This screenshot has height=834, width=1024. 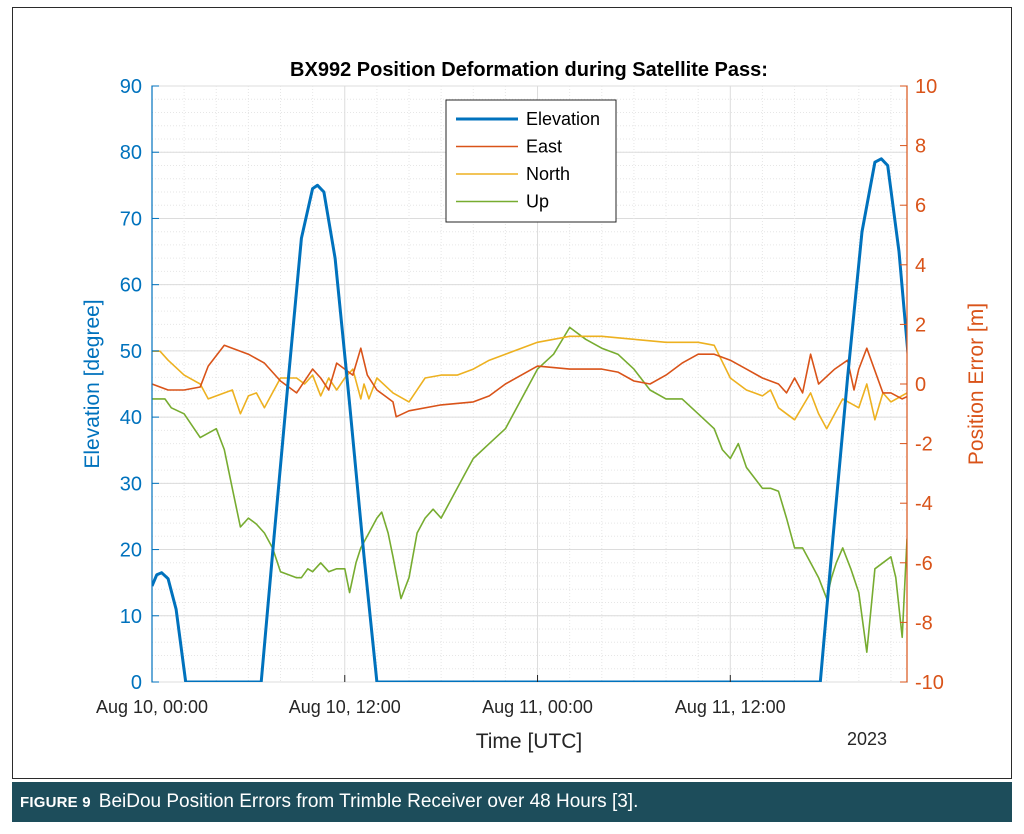 I want to click on y-tick-label-left: 40, so click(x=131, y=418).